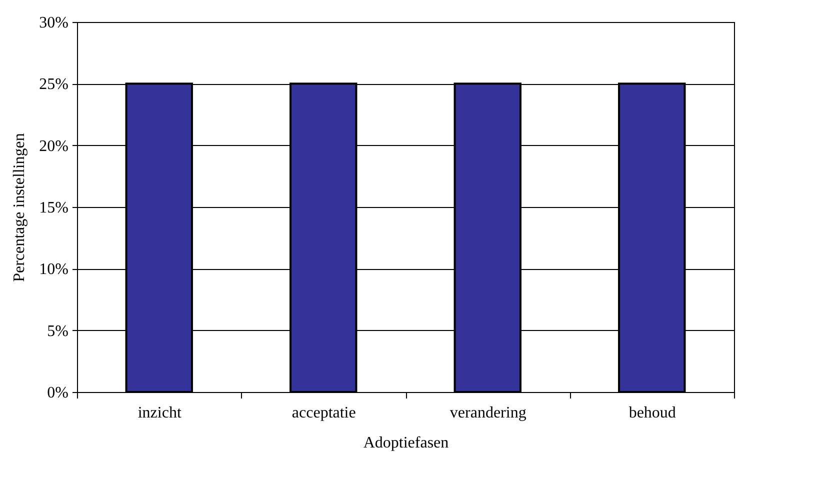 Image resolution: width=820 pixels, height=485 pixels. What do you see at coordinates (53, 269) in the screenshot?
I see `y-tick-label: 10%` at bounding box center [53, 269].